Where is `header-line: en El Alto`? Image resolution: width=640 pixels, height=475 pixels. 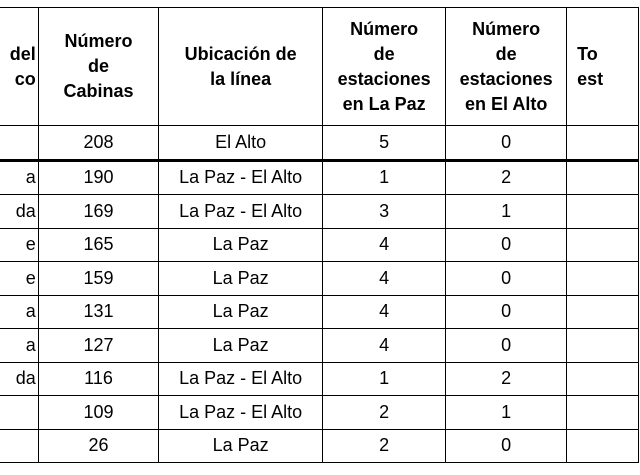
header-line: en El Alto is located at coordinates (506, 103).